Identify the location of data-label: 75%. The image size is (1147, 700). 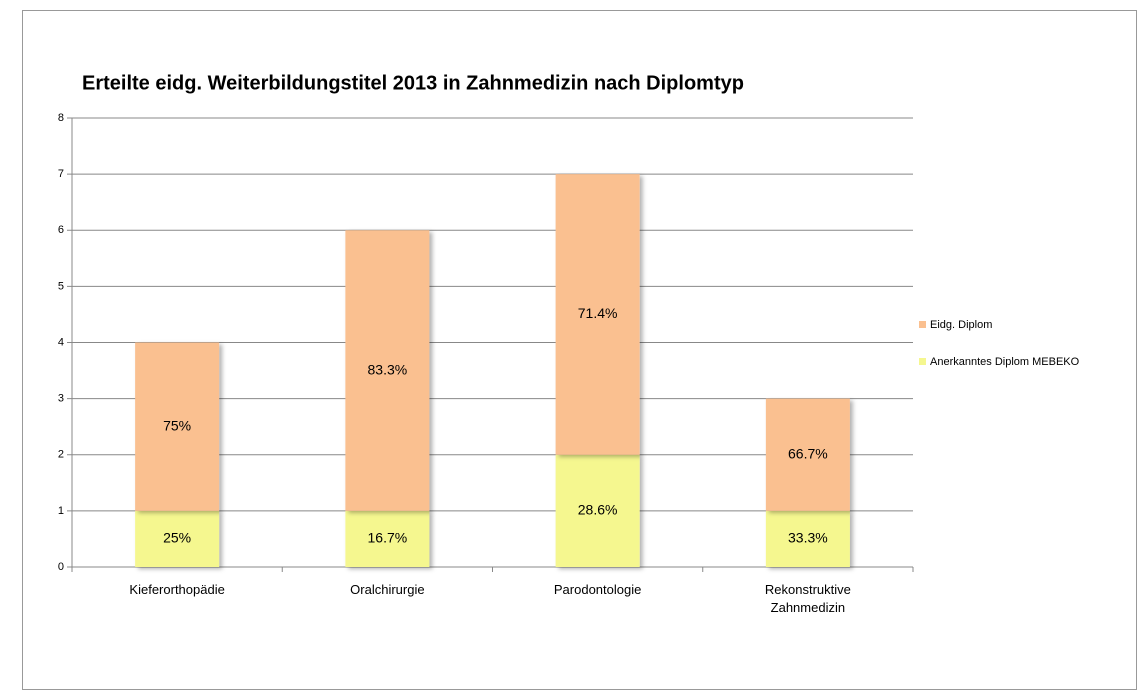
(177, 425).